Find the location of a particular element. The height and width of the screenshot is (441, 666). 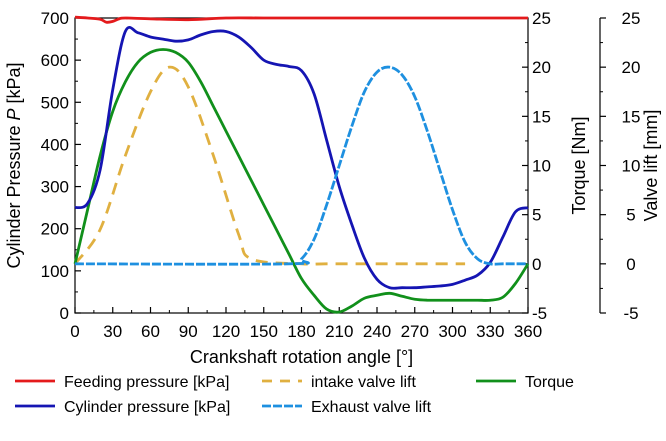

y-torque-tick-label-0: 0 is located at coordinates (536, 264).